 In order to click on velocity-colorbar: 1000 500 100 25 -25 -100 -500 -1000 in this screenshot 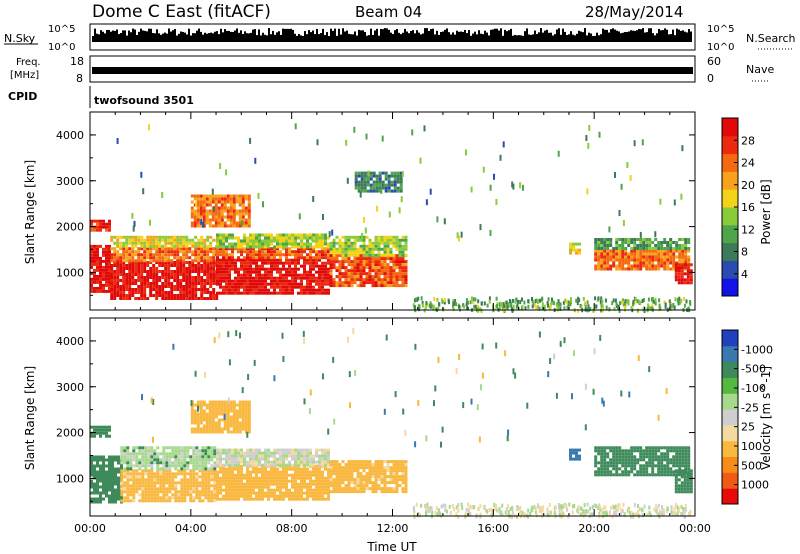, I will do `click(747, 417)`.